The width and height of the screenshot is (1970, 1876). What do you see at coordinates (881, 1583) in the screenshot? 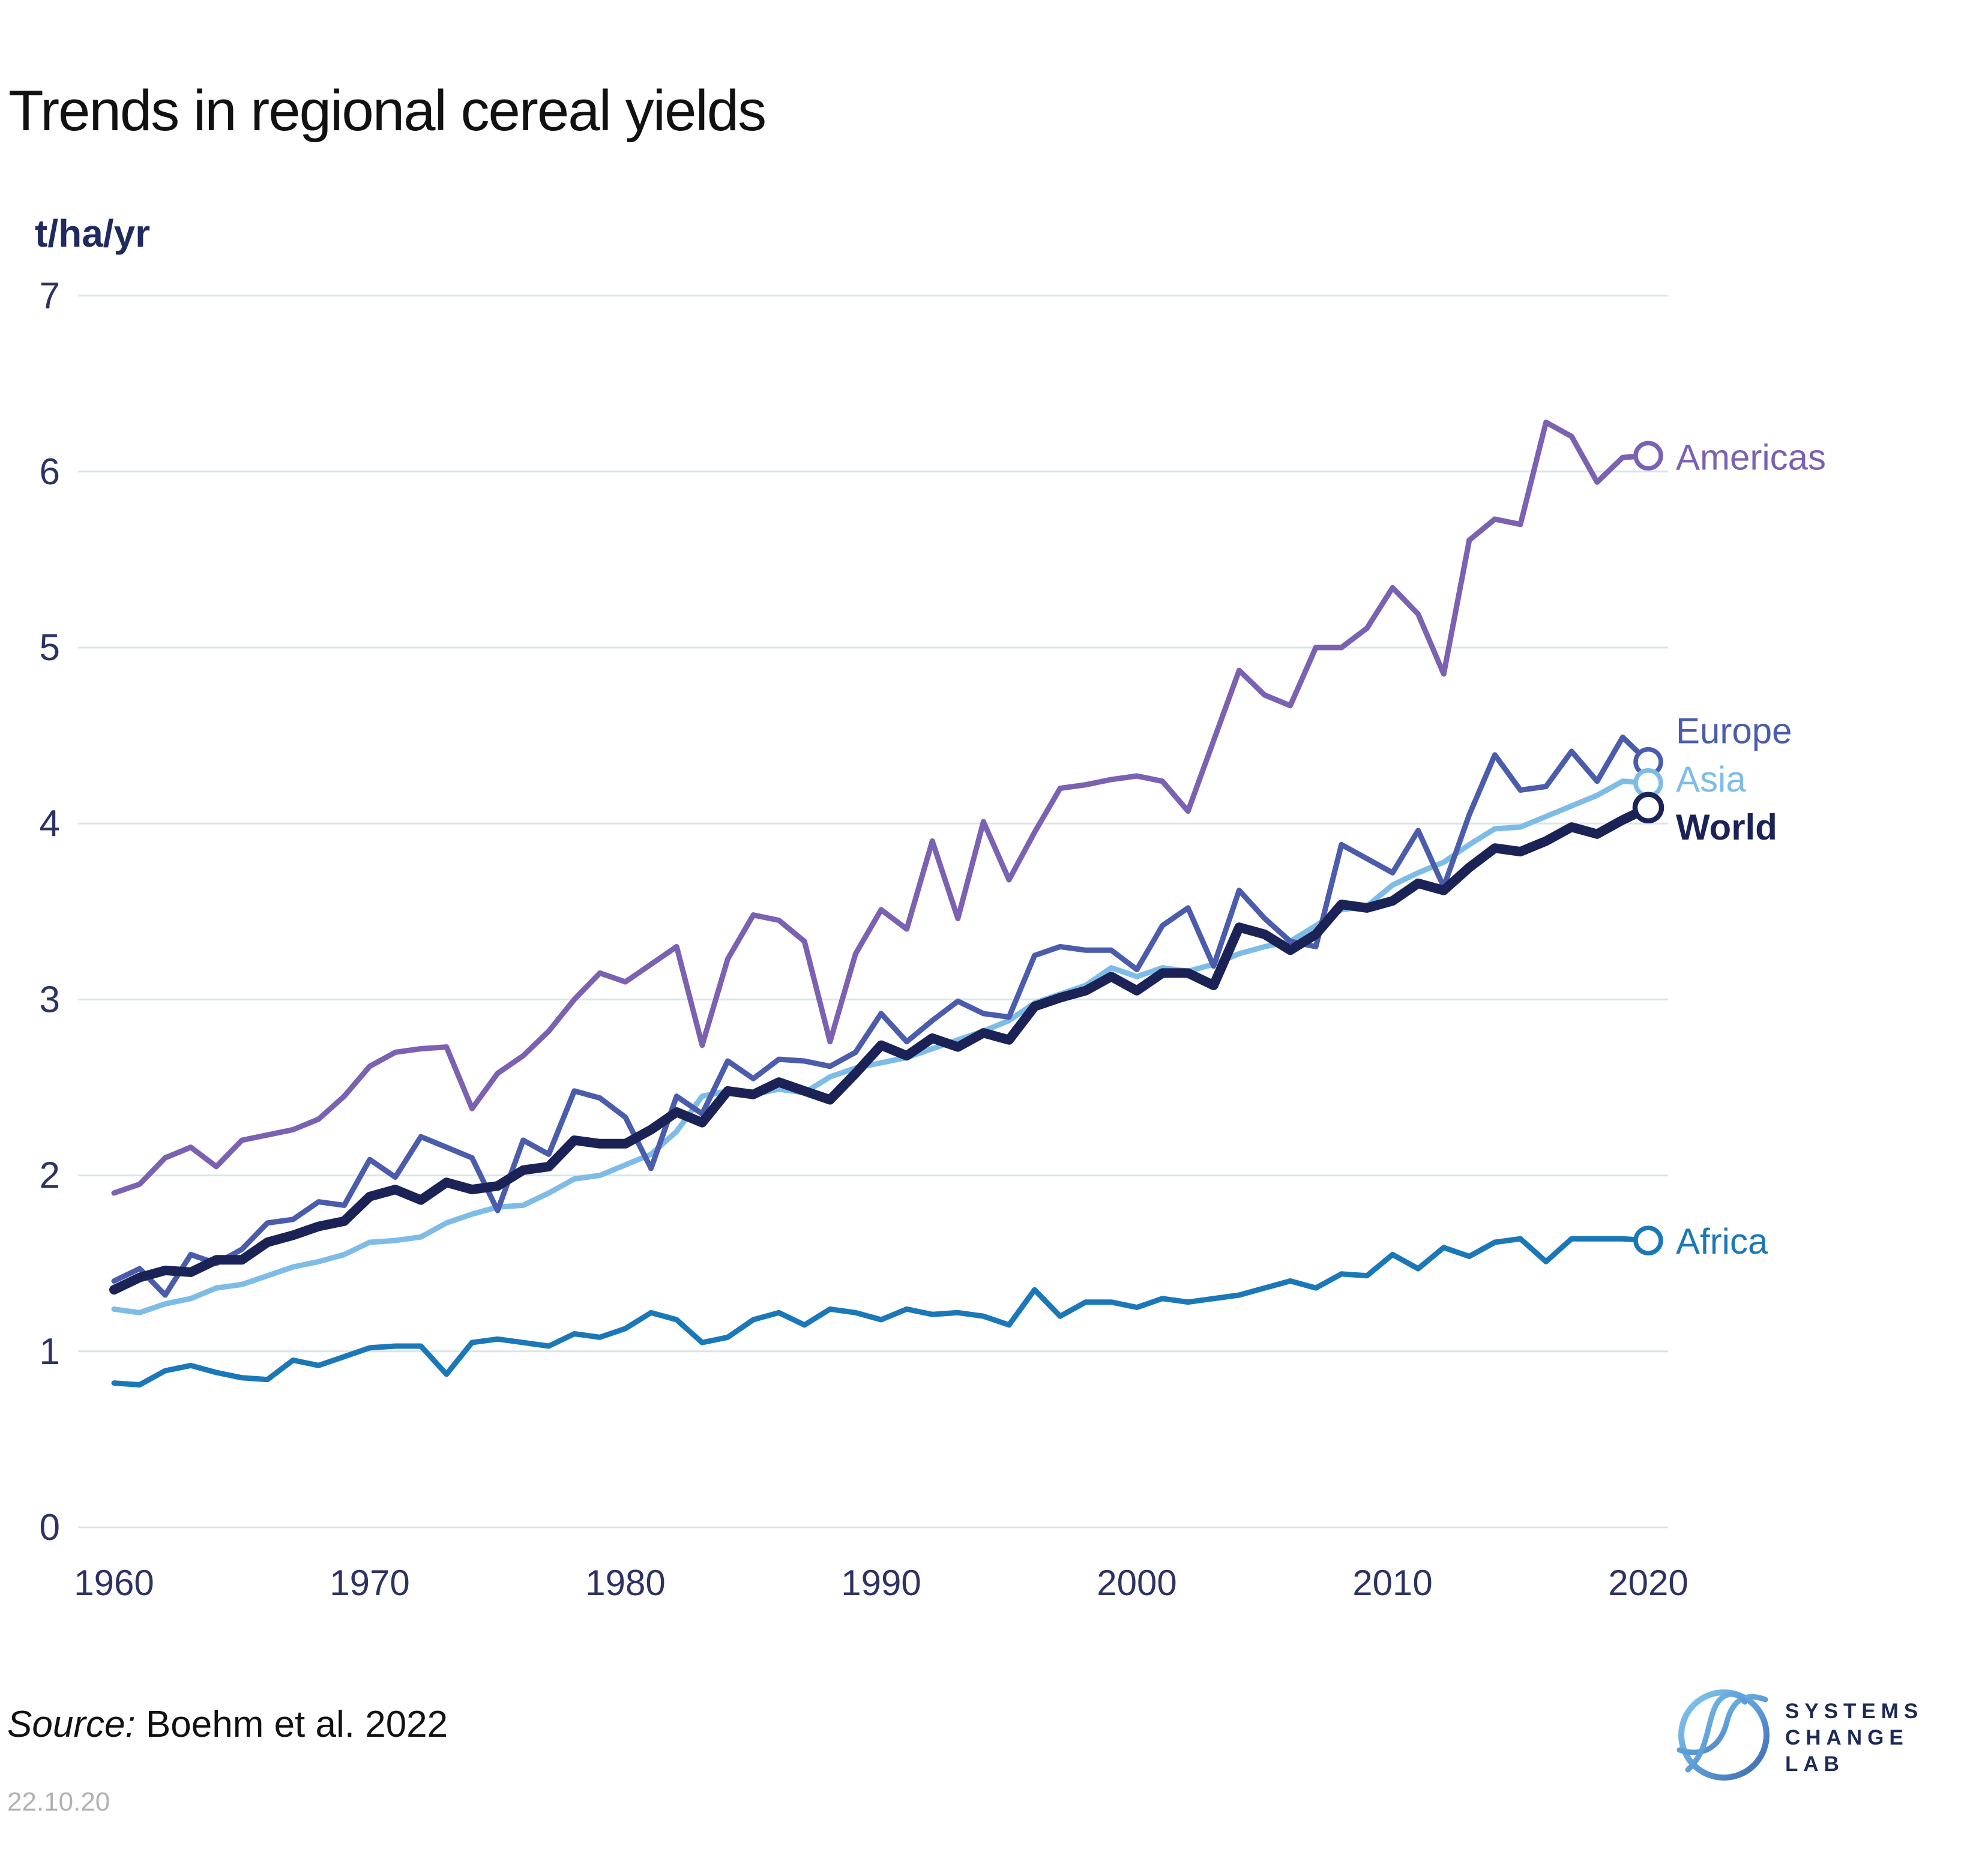
I see `x-tick-label-1990: 1990` at bounding box center [881, 1583].